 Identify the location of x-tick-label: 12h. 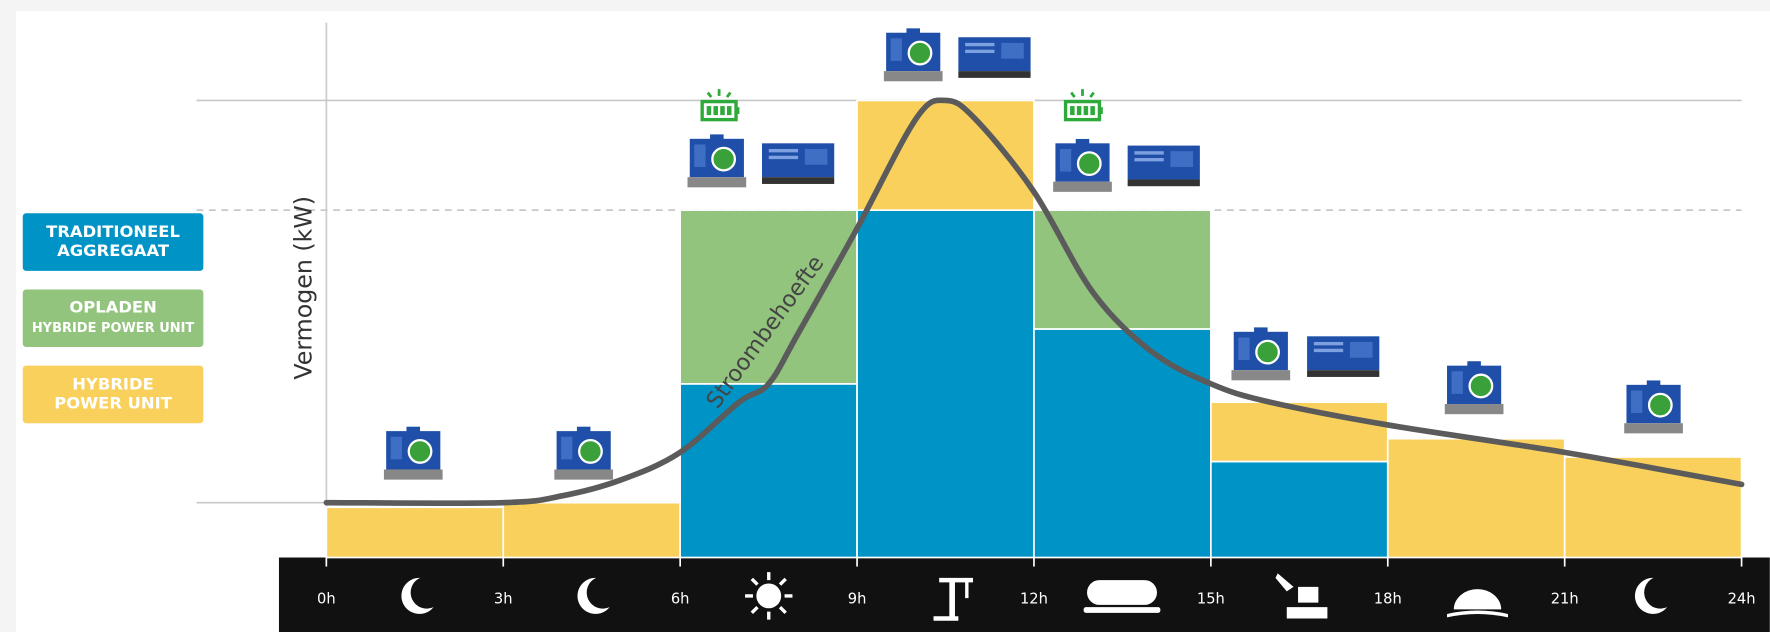
(1034, 598).